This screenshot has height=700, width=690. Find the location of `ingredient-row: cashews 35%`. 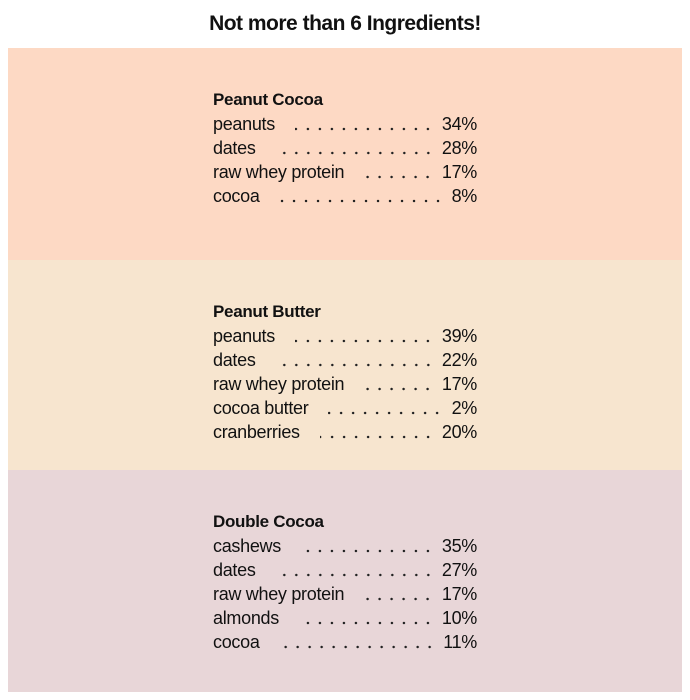

ingredient-row: cashews 35% is located at coordinates (345, 546).